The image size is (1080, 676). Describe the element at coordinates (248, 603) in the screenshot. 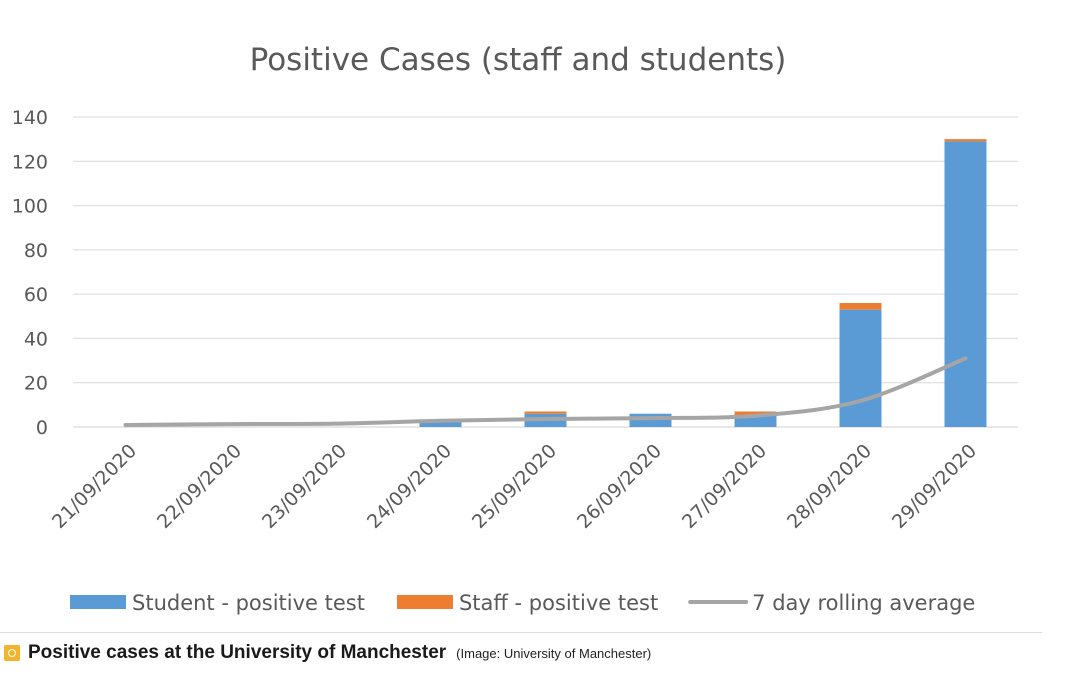

I see `legend-label: Student - positive test` at that location.